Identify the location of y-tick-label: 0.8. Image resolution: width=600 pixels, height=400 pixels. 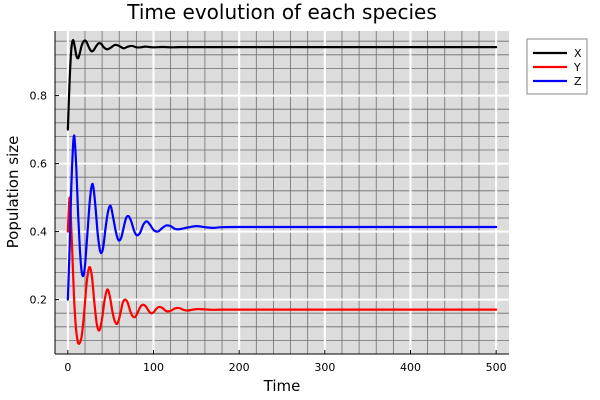
(39, 96).